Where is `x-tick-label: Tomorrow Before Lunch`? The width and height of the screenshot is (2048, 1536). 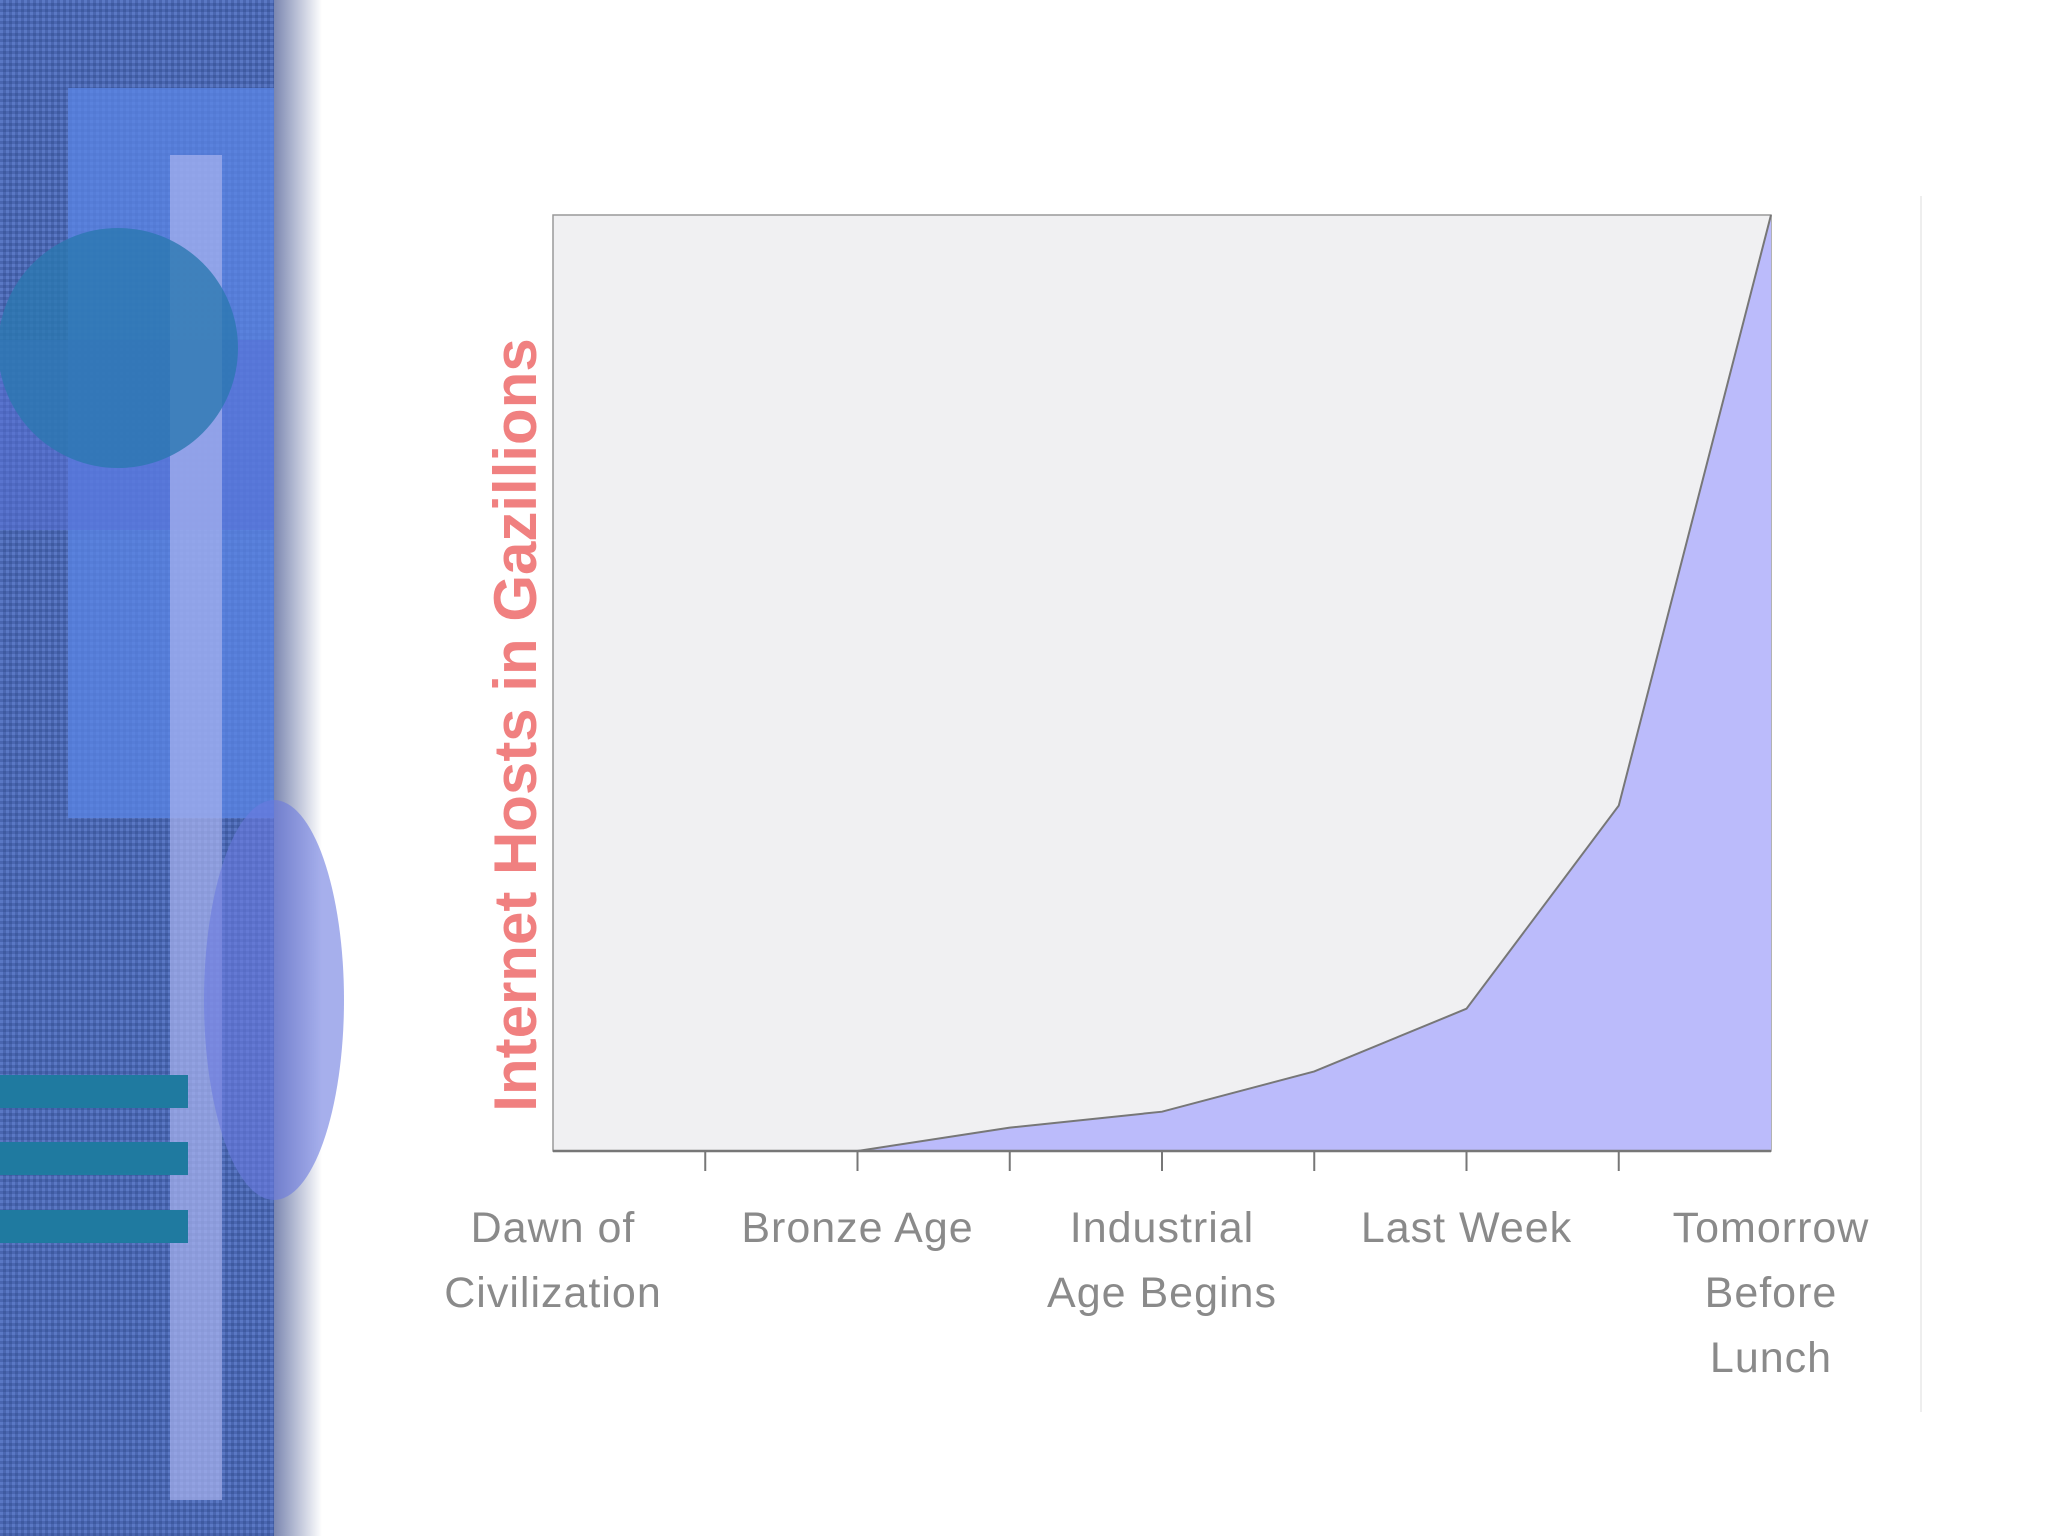 x-tick-label: Tomorrow Before Lunch is located at coordinates (1771, 1293).